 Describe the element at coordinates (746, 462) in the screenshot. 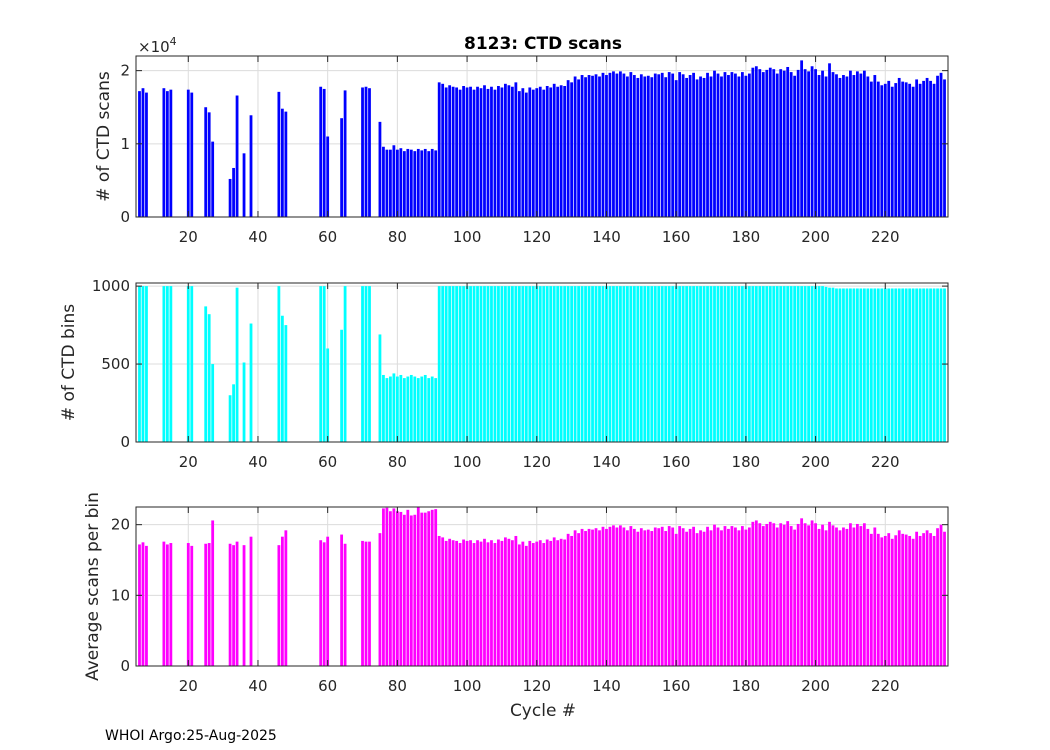

I see `x-tick-label: 180` at that location.